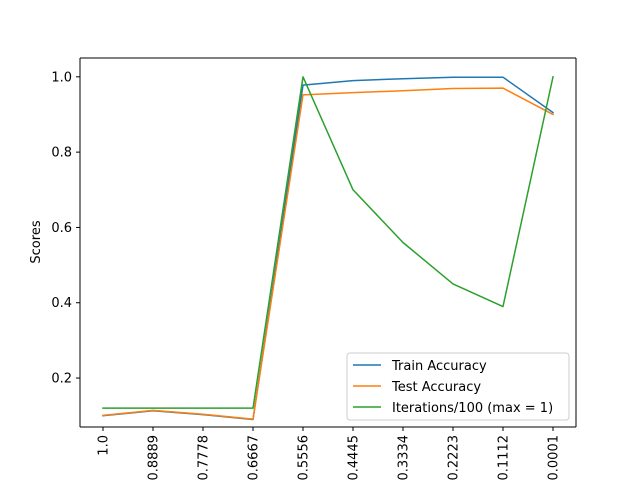 This screenshot has height=480, width=640. I want to click on x-tick-label: 0.1112, so click(504, 457).